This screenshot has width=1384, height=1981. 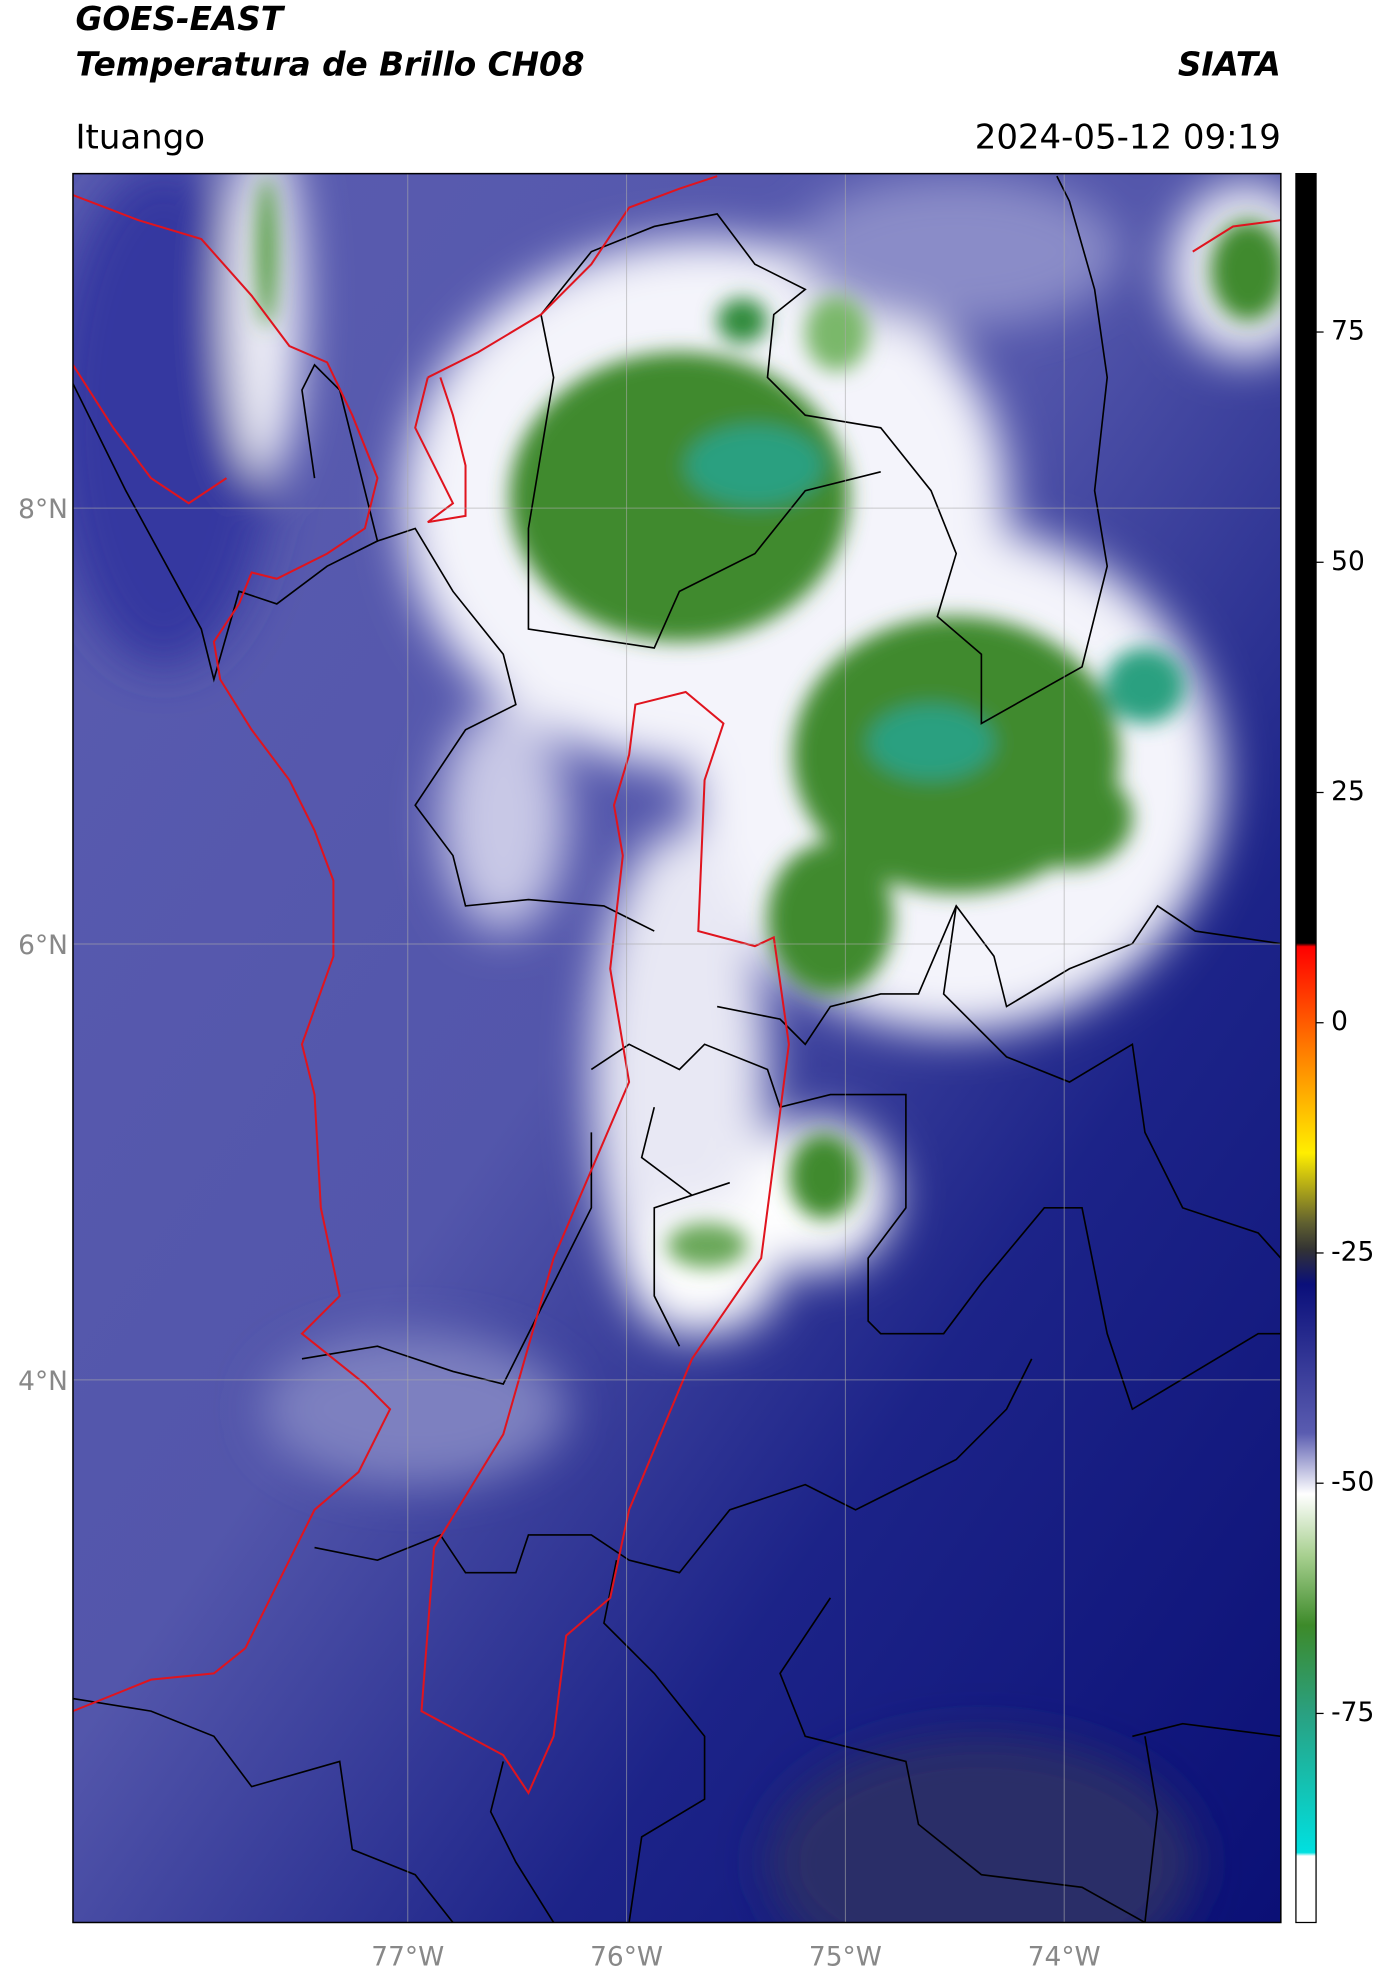 What do you see at coordinates (1064, 1956) in the screenshot?
I see `lon-tick-label: 74°W` at bounding box center [1064, 1956].